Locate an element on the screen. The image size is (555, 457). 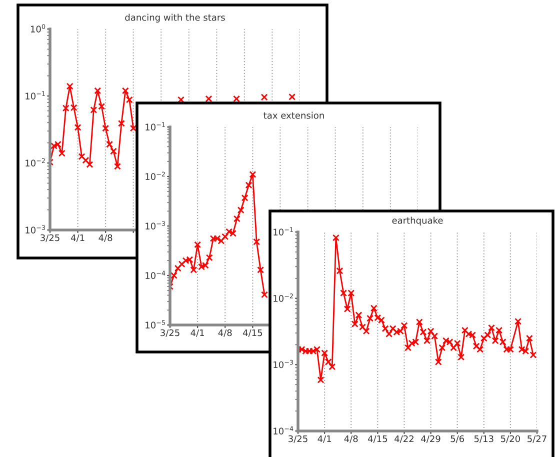
chart-title: tax extension is located at coordinates (294, 115).